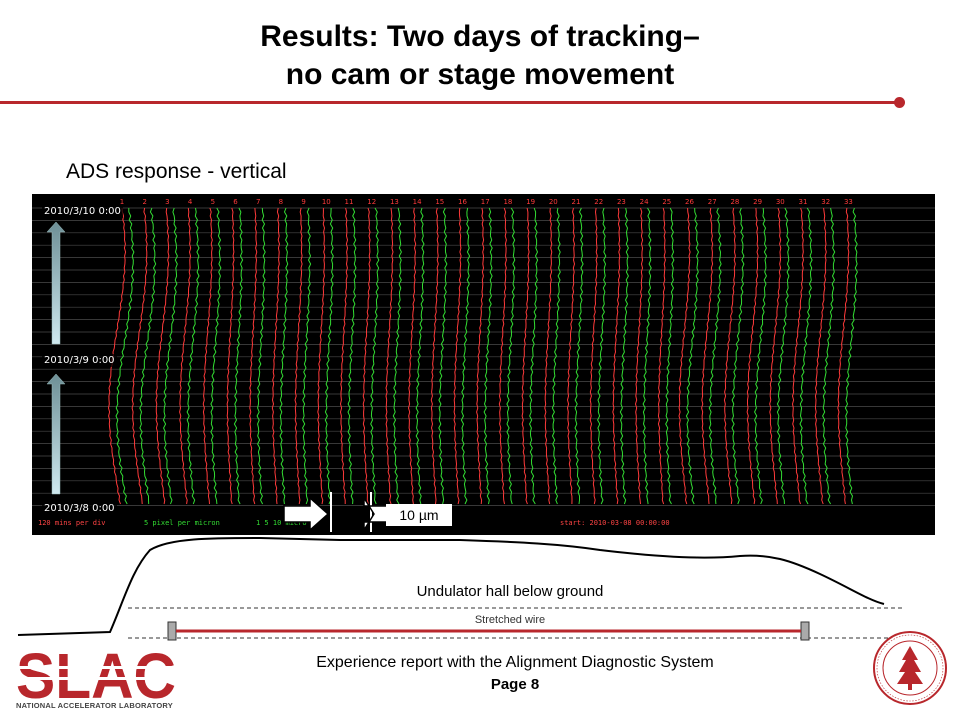 The image size is (960, 720). What do you see at coordinates (780, 202) in the screenshot?
I see `channel-number: 30` at bounding box center [780, 202].